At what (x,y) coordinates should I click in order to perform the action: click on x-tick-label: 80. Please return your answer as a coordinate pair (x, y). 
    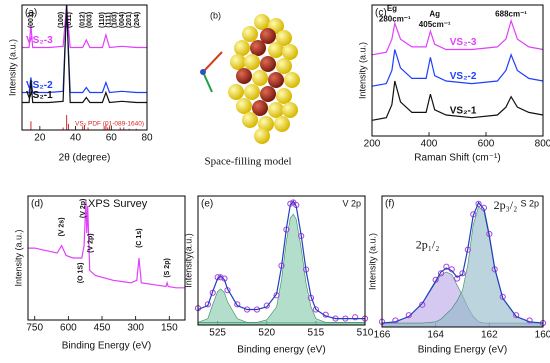
    Looking at the image, I should click on (147, 138).